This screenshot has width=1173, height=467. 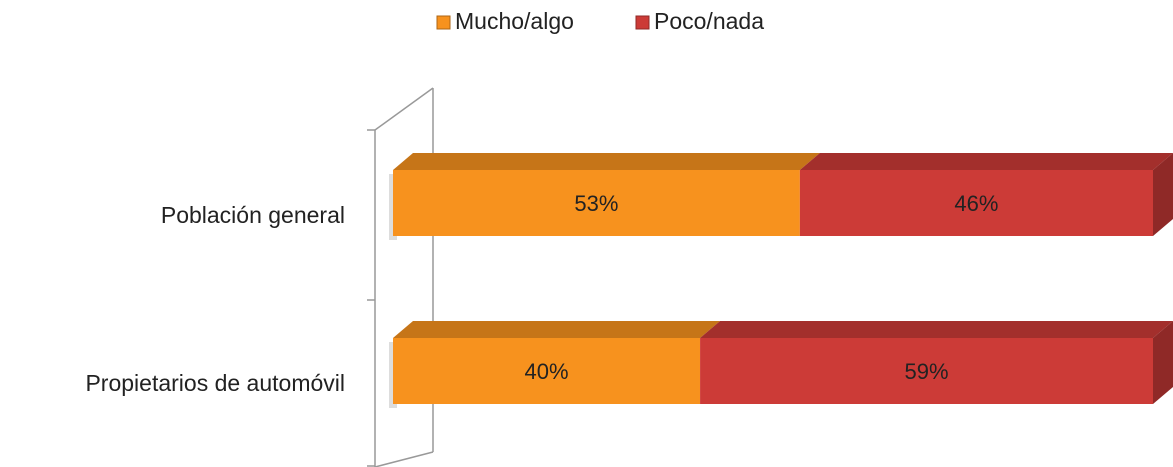 What do you see at coordinates (400, 277) in the screenshot?
I see `axis-wall` at bounding box center [400, 277].